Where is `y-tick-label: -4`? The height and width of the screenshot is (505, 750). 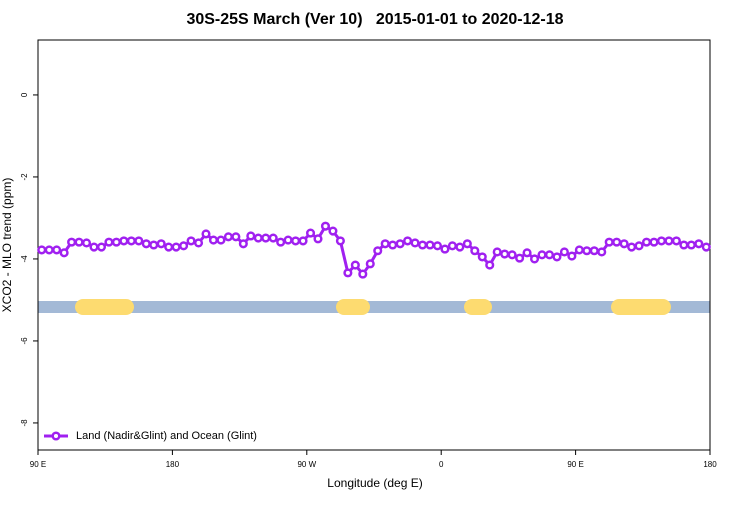
y-tick-label: -4 is located at coordinates (24, 259).